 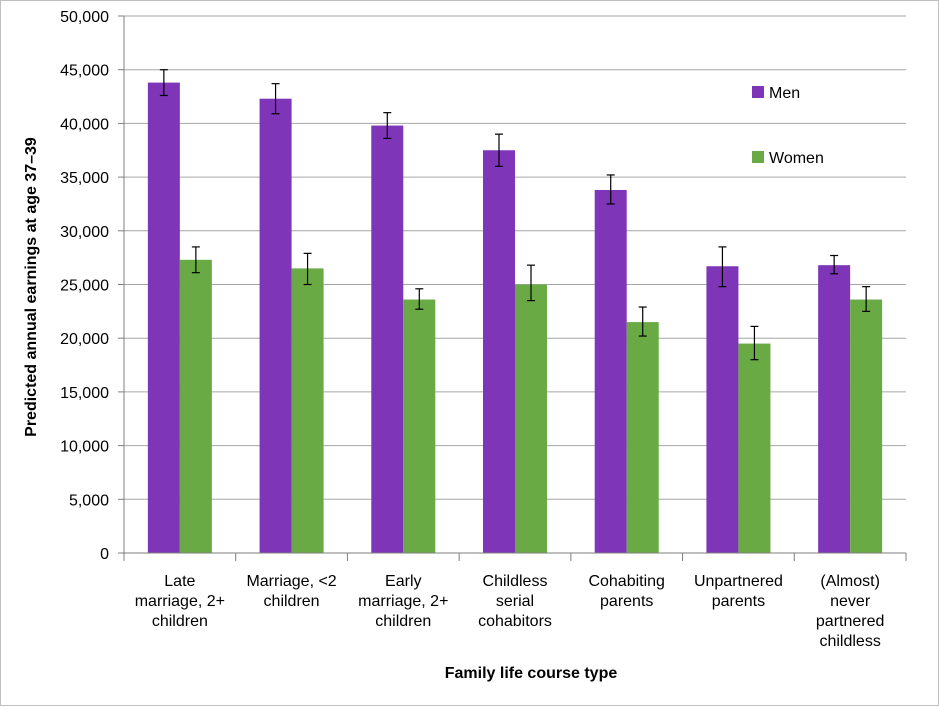 What do you see at coordinates (758, 92) in the screenshot?
I see `legend-swatch-men` at bounding box center [758, 92].